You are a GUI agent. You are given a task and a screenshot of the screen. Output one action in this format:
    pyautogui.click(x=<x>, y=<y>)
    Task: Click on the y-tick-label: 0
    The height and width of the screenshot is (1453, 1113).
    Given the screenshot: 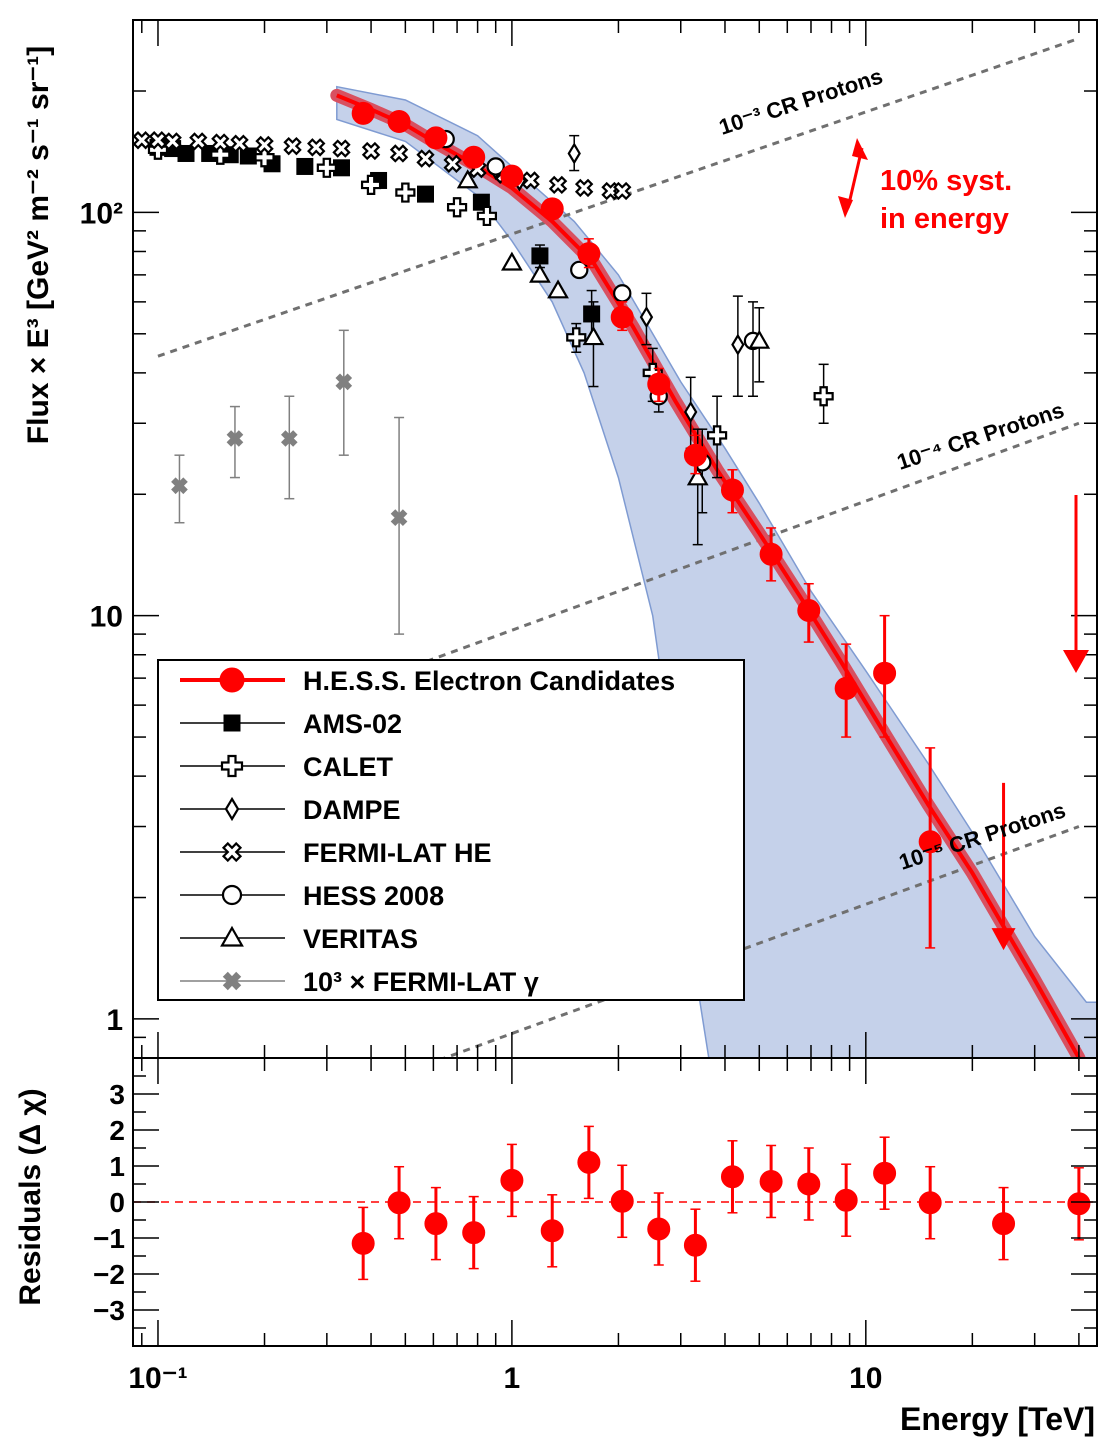 What is the action you would take?
    pyautogui.click(x=117, y=1202)
    